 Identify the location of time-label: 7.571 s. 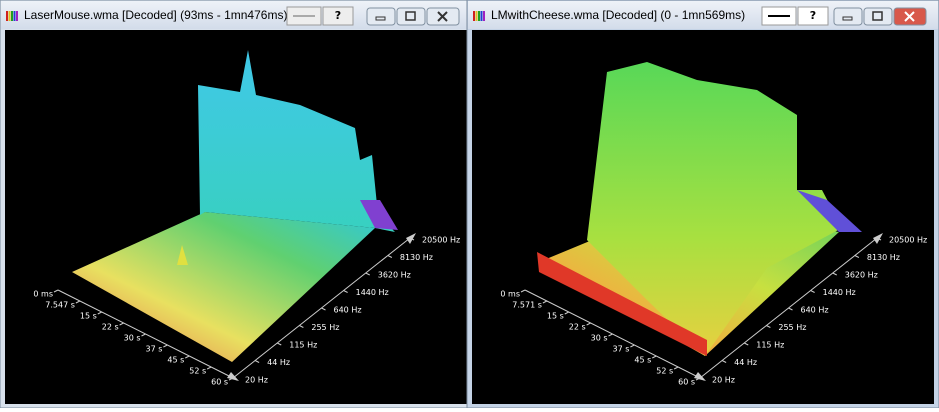
(527, 305).